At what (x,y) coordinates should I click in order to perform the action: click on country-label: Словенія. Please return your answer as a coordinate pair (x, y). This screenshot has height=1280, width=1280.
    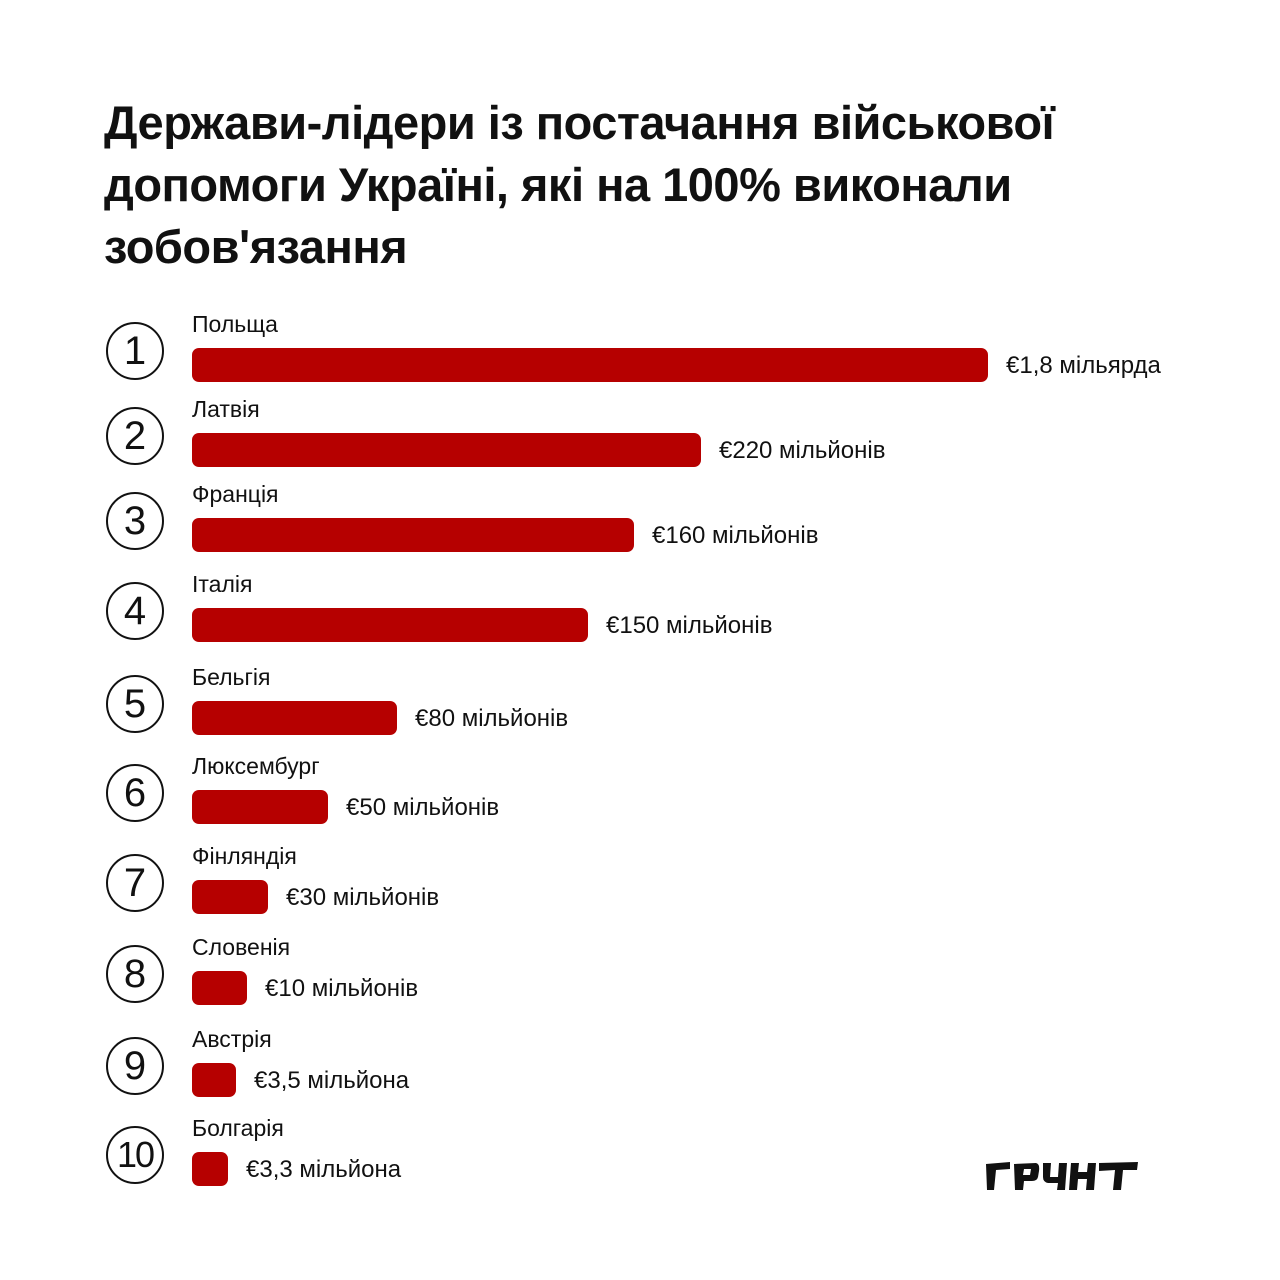
    Looking at the image, I should click on (241, 947).